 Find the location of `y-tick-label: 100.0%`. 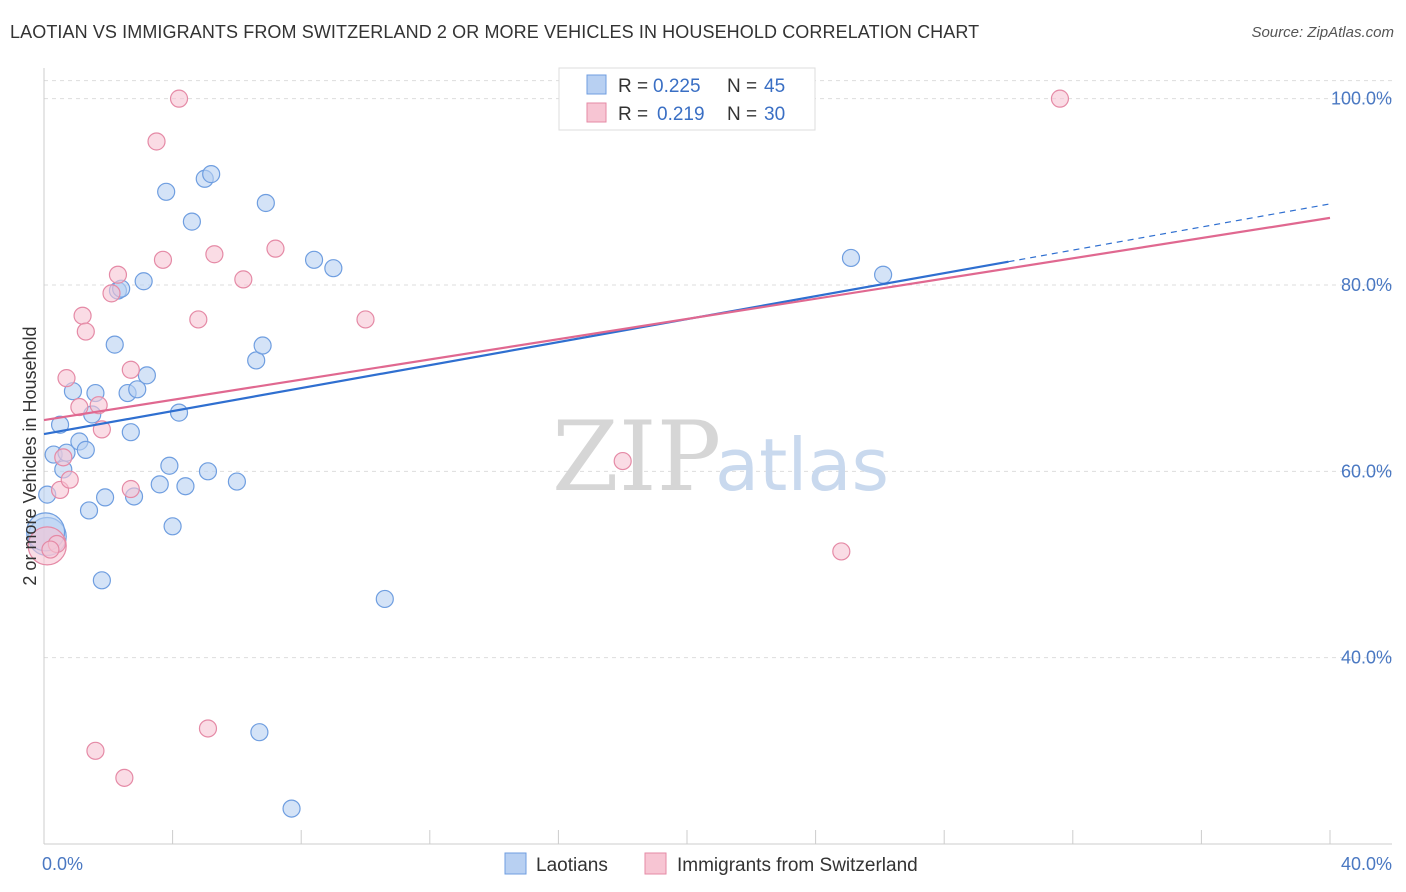

y-tick-label: 100.0% is located at coordinates (1361, 99).